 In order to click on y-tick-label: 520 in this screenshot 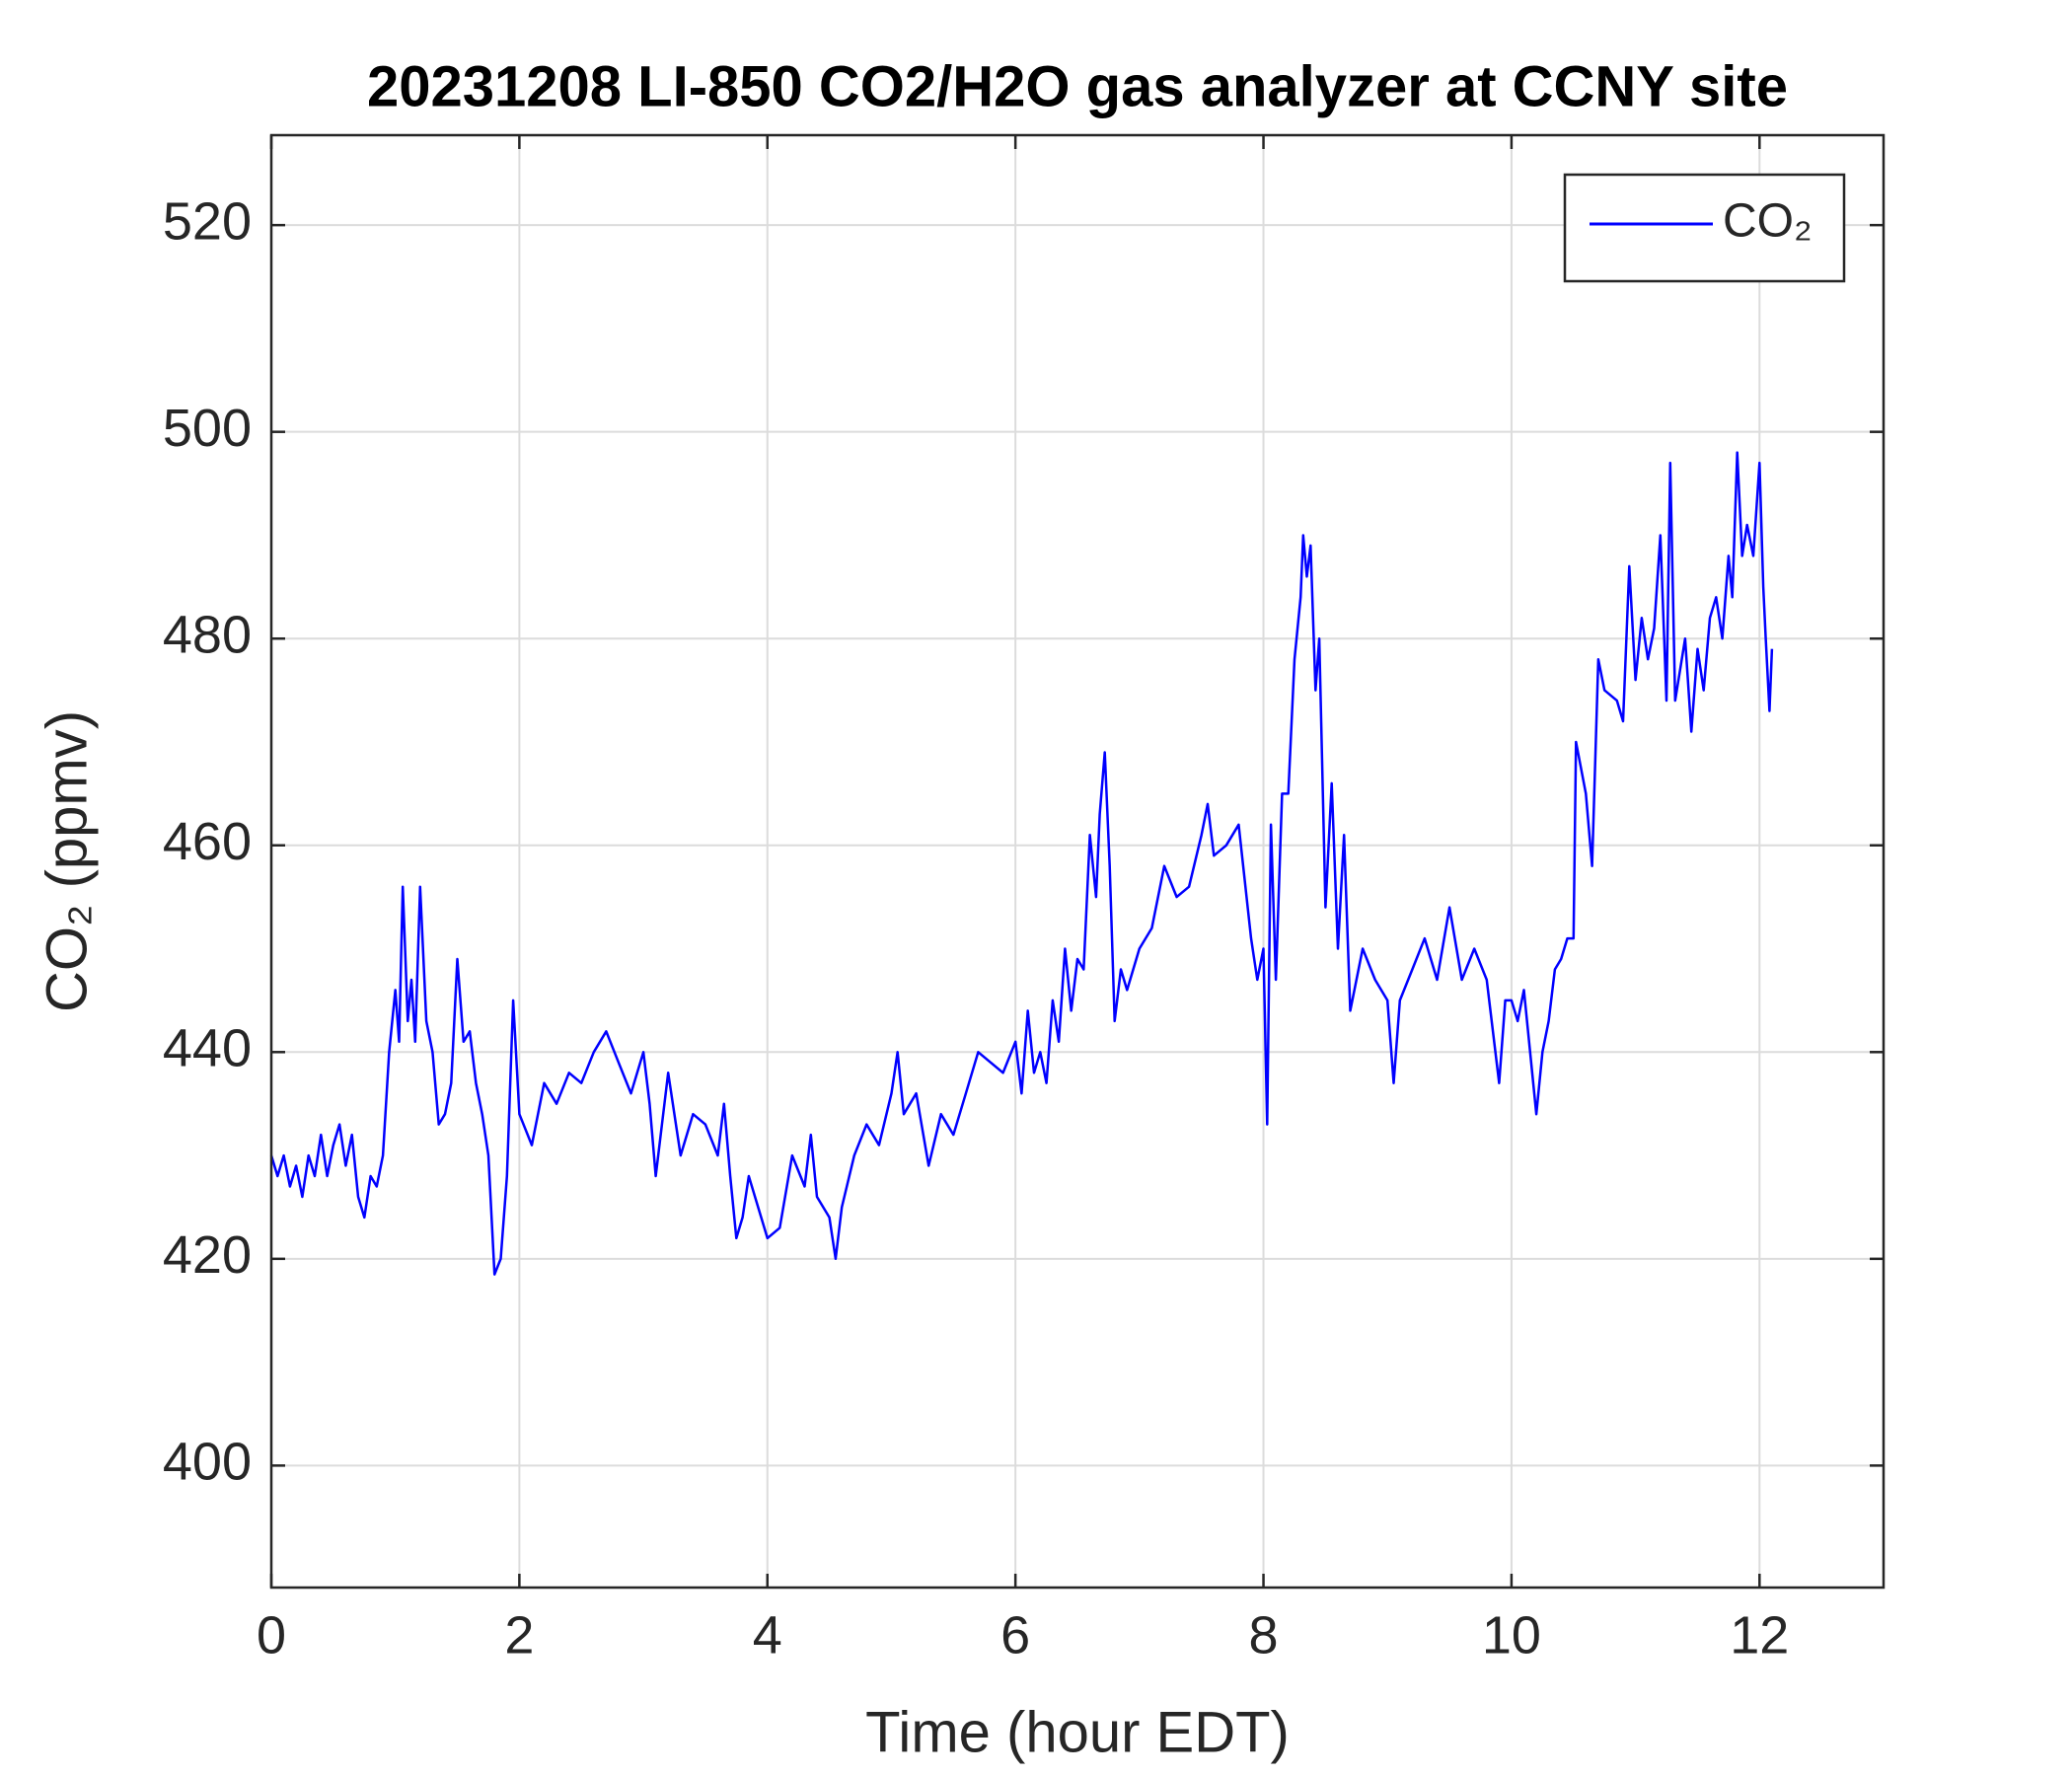, I will do `click(208, 221)`.